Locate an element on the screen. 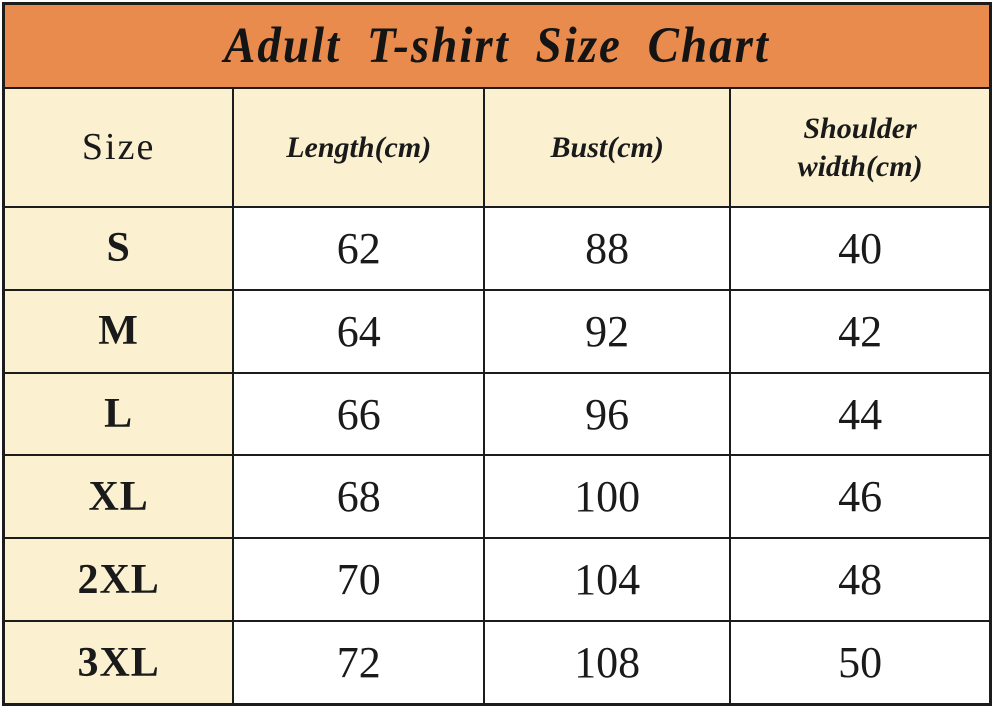  column-header-length: Length(cm) is located at coordinates (360, 147).